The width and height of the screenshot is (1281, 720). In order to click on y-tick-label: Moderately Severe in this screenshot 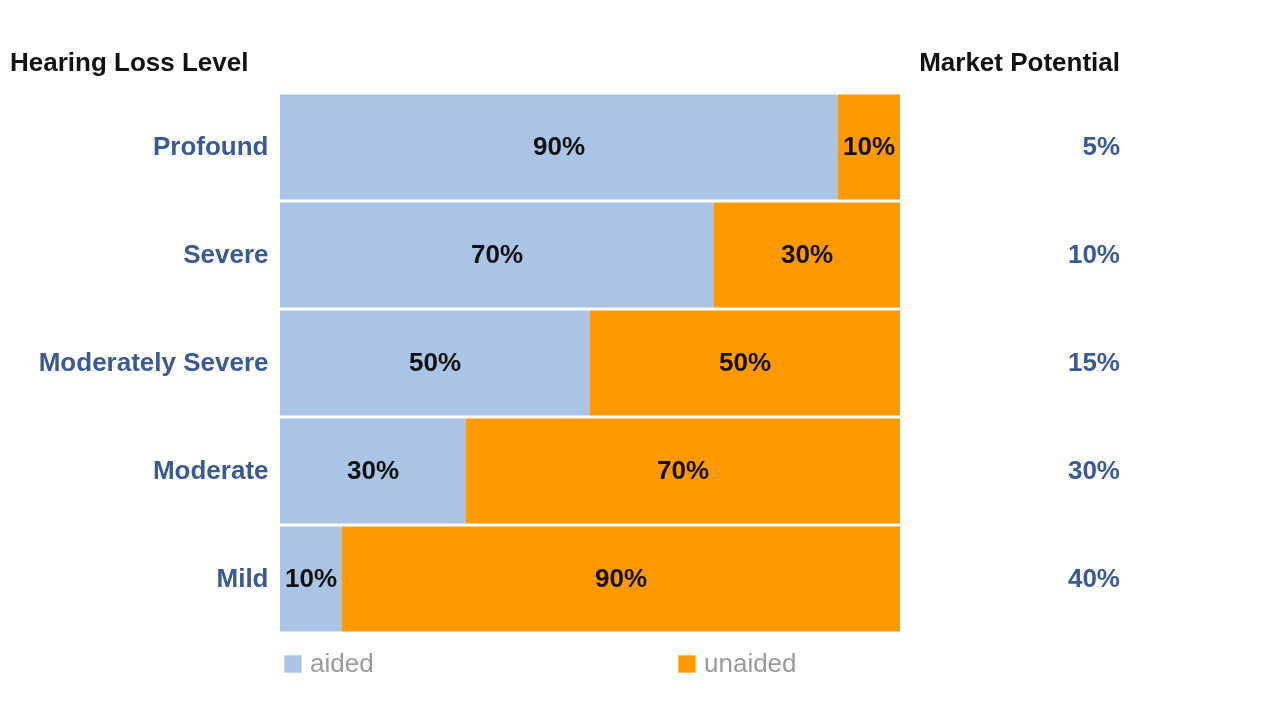, I will do `click(153, 362)`.